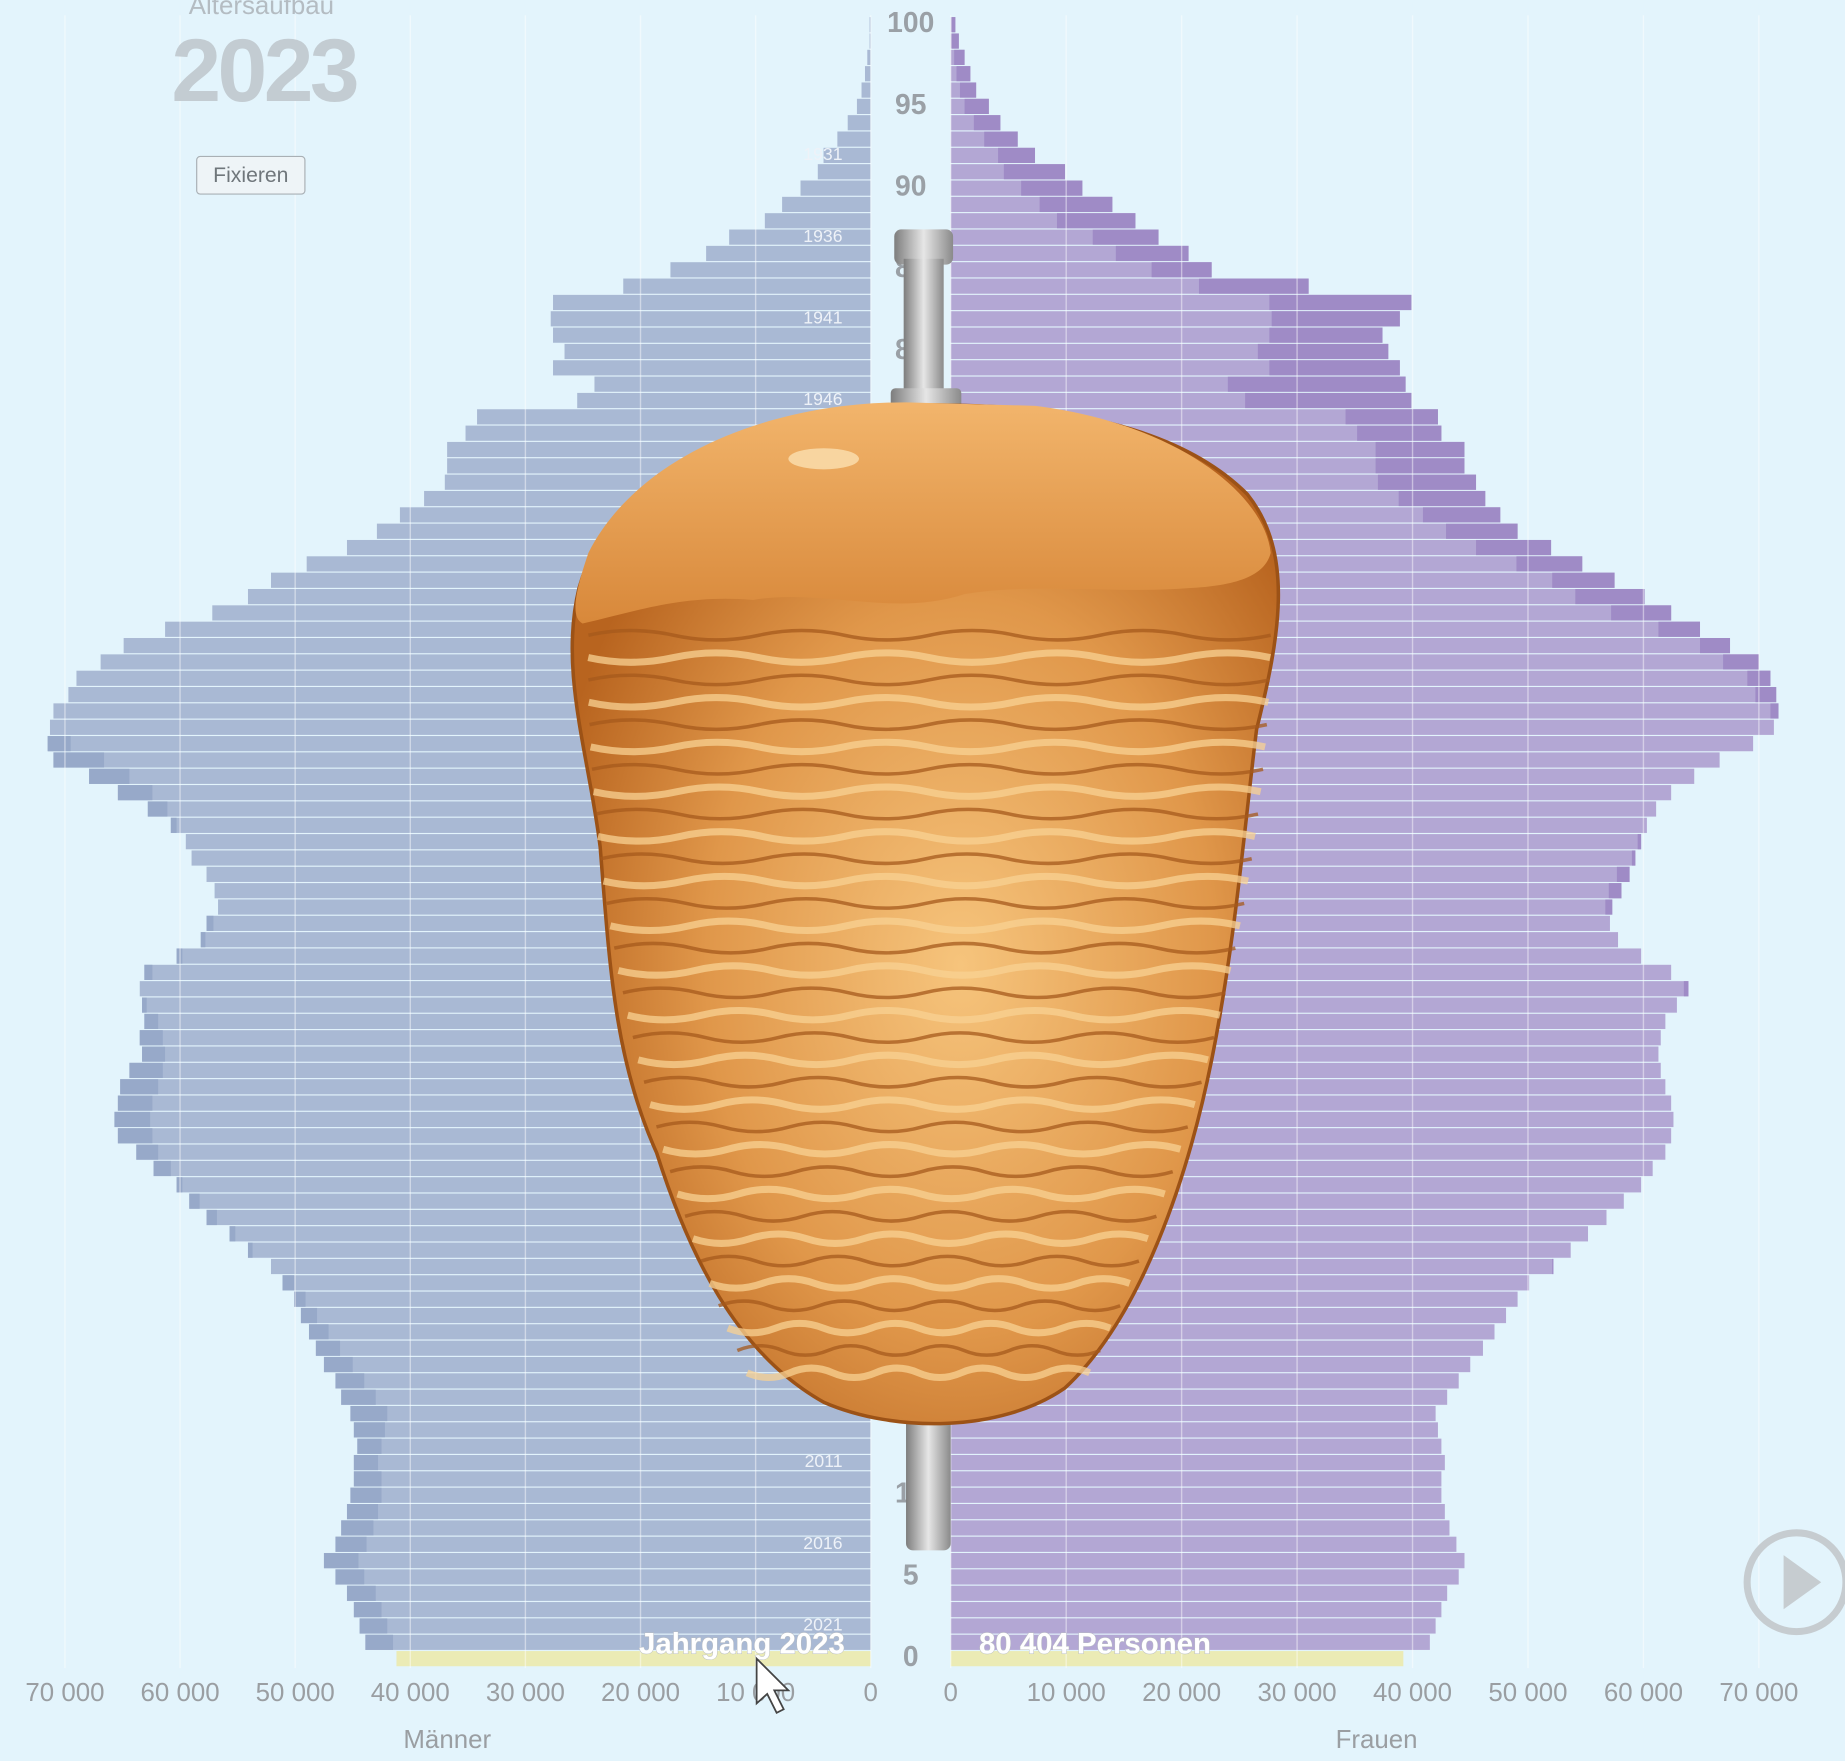  Describe the element at coordinates (742, 1643) in the screenshot. I see `highlight-label: Jahrgang 2023` at that location.